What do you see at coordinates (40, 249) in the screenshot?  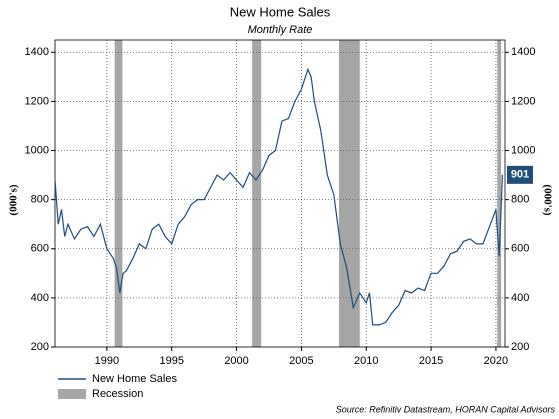 I see `y-tick-label: 600` at bounding box center [40, 249].